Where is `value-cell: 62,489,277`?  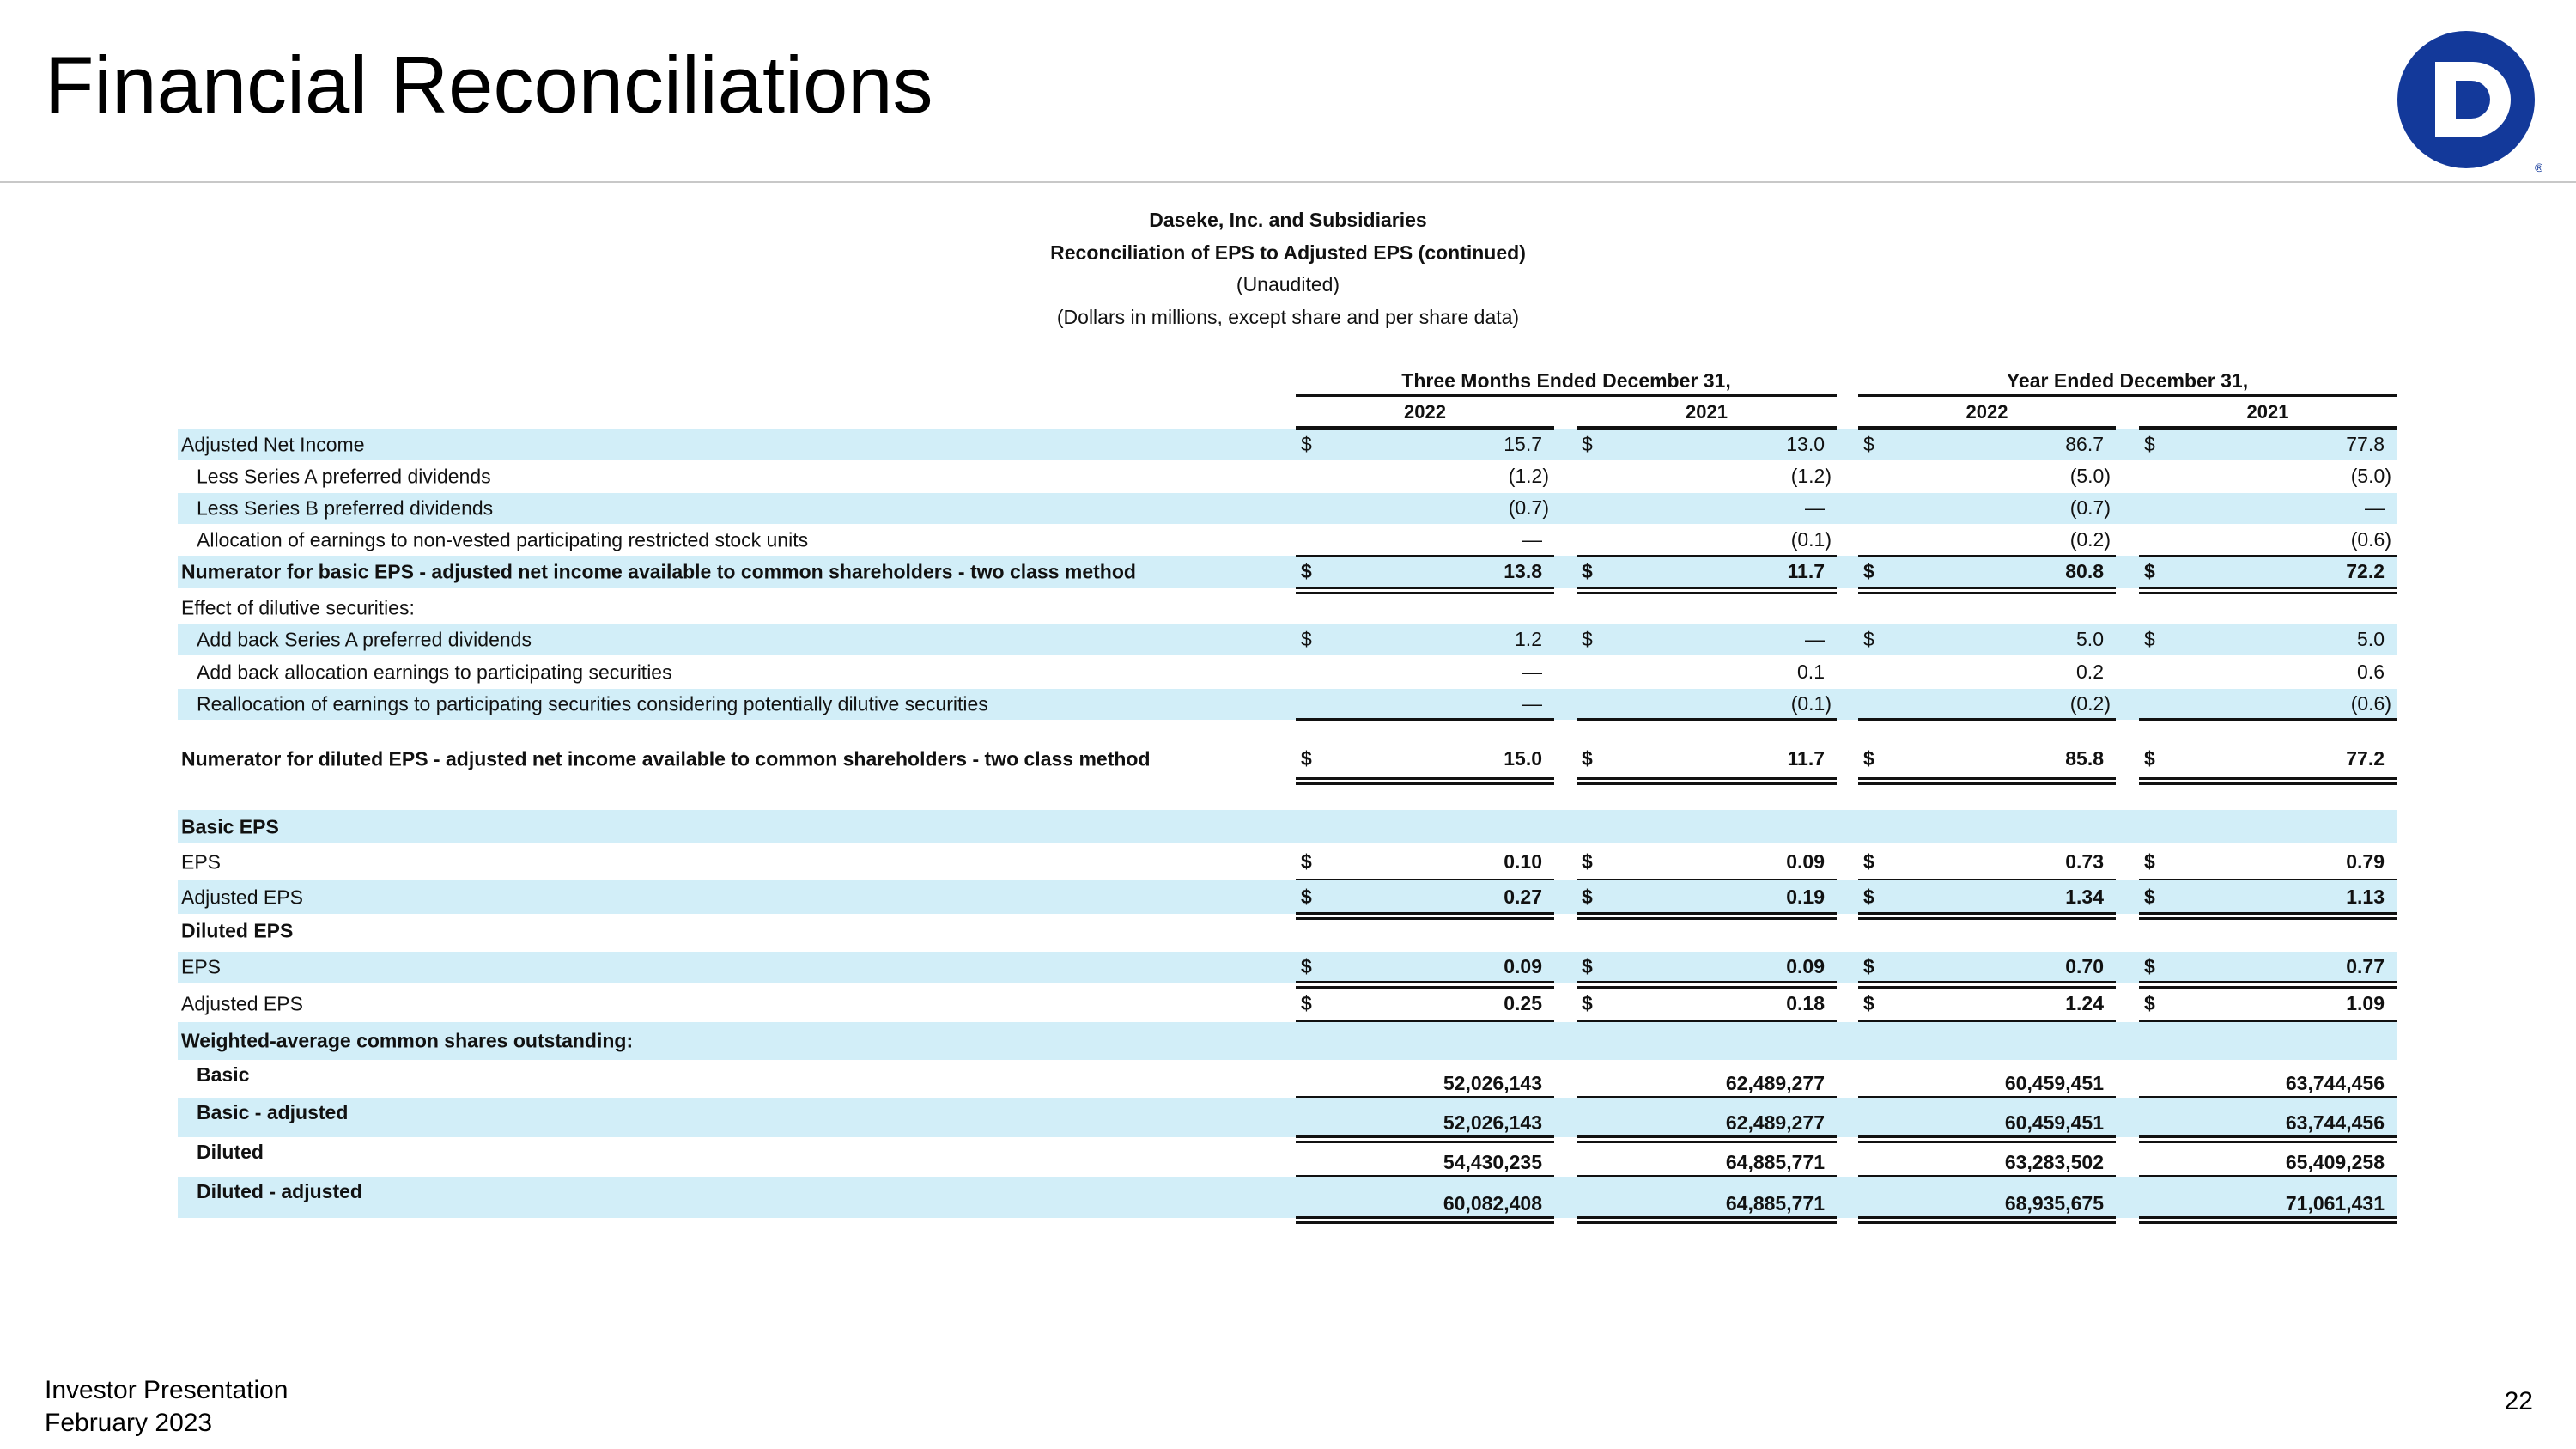
value-cell: 62,489,277 is located at coordinates (1707, 1084).